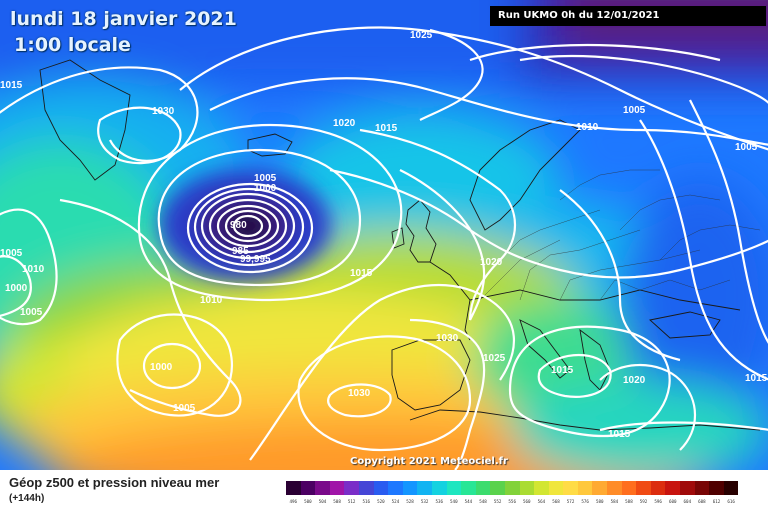  Describe the element at coordinates (643, 501) in the screenshot. I see `scale-tick-label: 592` at that location.